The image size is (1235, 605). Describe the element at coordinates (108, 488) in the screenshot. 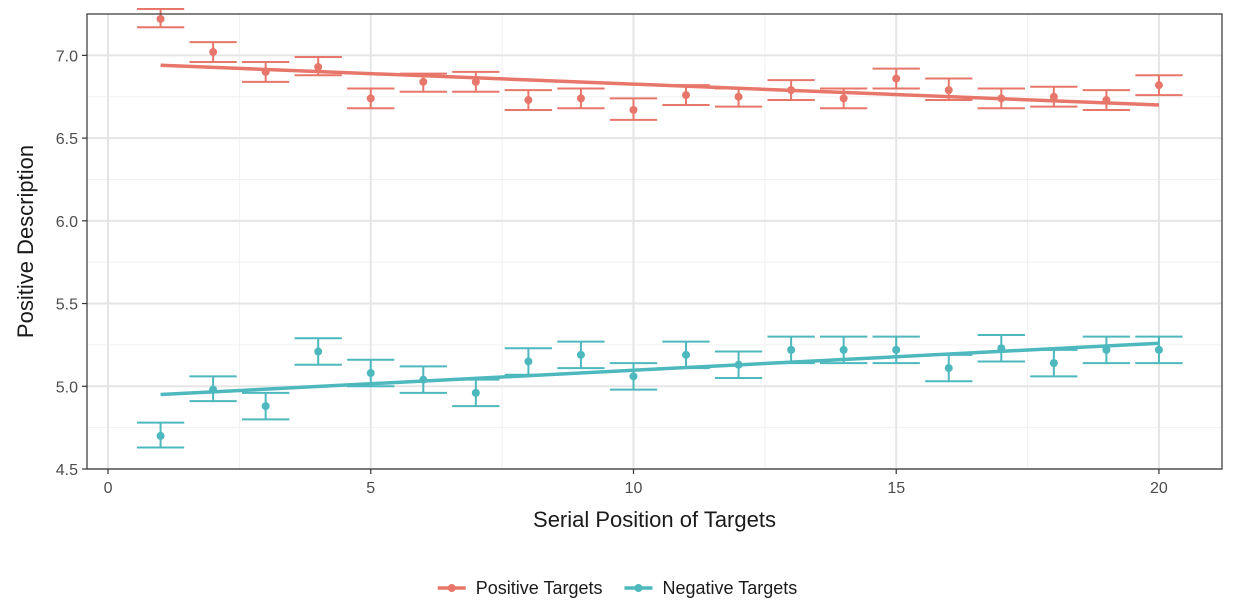

I see `x-tick-label: 0` at that location.